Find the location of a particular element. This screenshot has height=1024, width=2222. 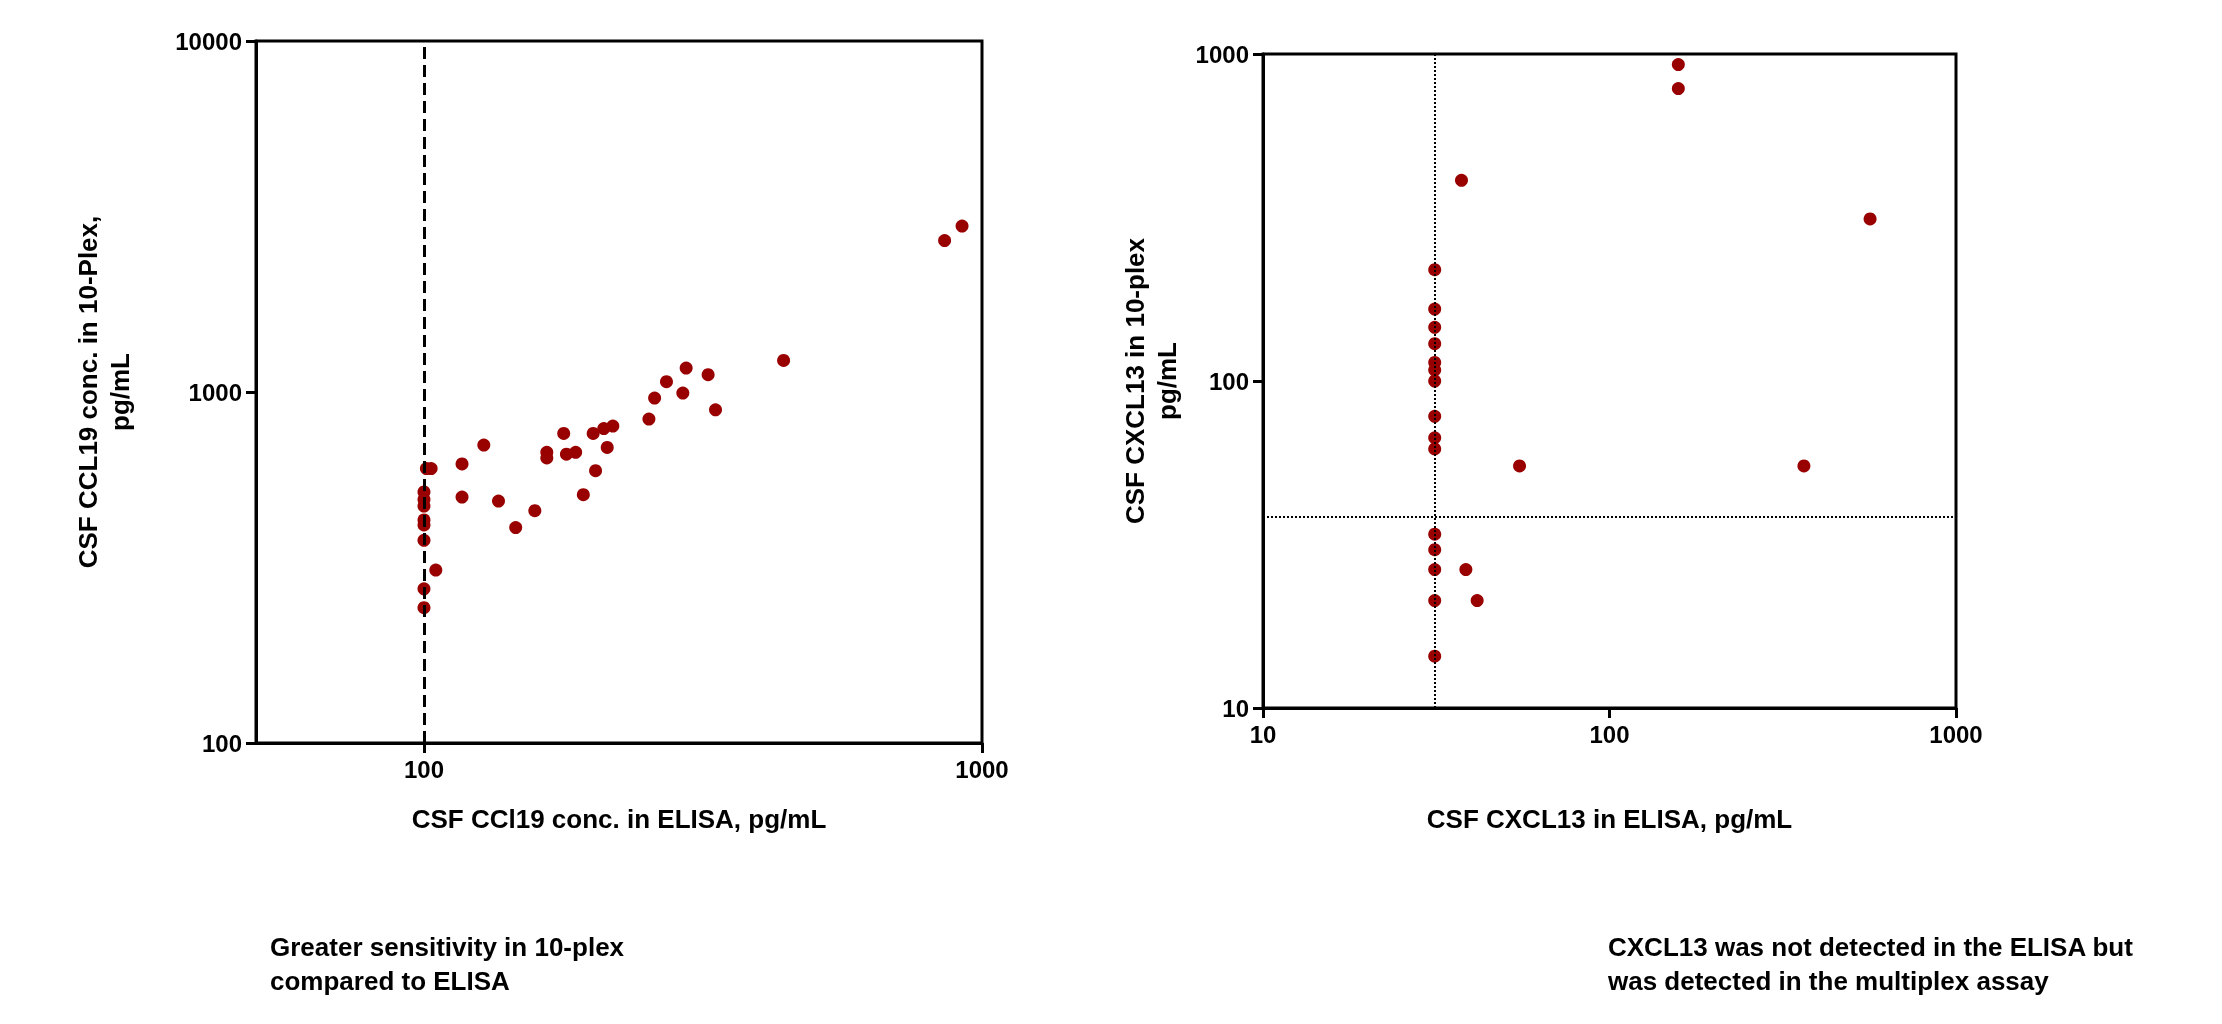

x-axis-title: CSF CCl19 conc. in ELISA, pg/mL is located at coordinates (619, 819).